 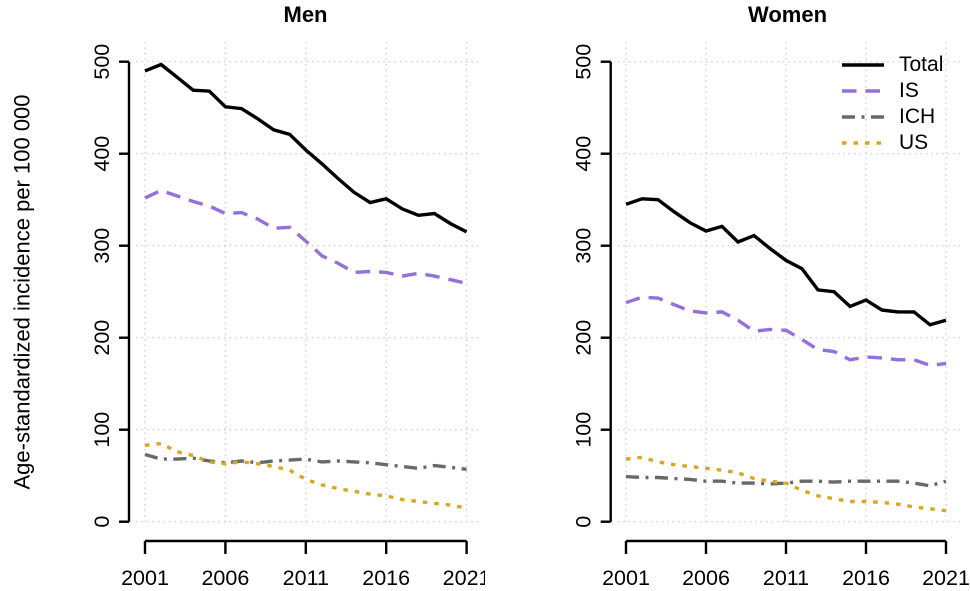 I want to click on legend-item-total: Total, so click(x=892, y=65).